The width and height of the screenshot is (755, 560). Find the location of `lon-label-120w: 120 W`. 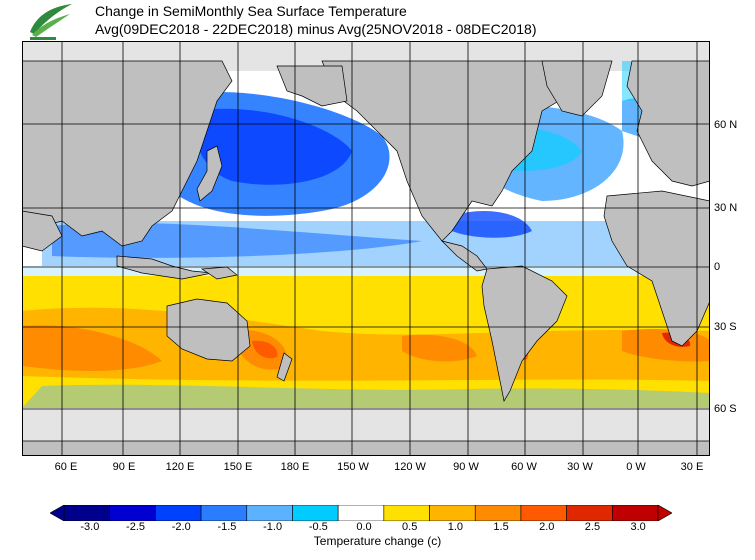

lon-label-120w: 120 W is located at coordinates (410, 467).